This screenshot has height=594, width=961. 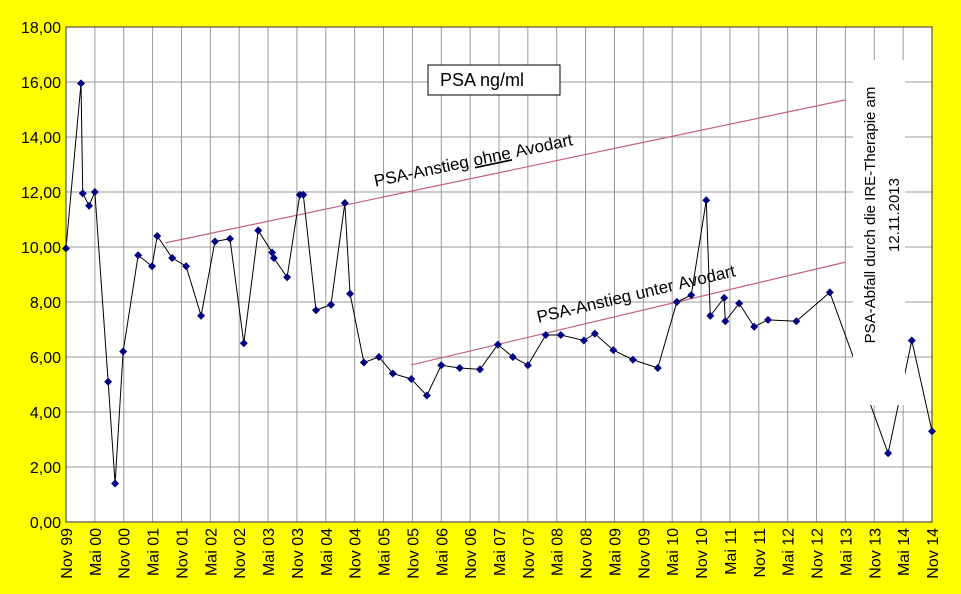 What do you see at coordinates (240, 553) in the screenshot?
I see `x-tick-label: Nov 02` at bounding box center [240, 553].